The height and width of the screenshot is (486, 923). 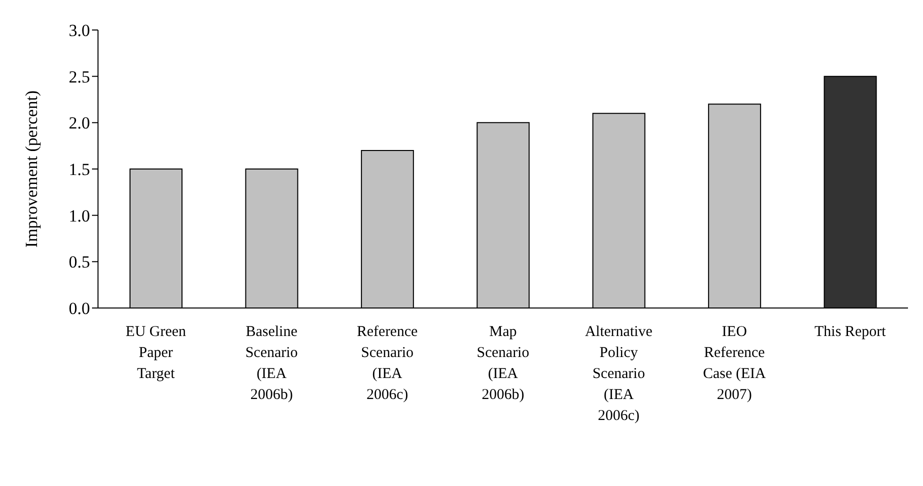 What do you see at coordinates (79, 170) in the screenshot?
I see `y-tick-label: 1.5` at bounding box center [79, 170].